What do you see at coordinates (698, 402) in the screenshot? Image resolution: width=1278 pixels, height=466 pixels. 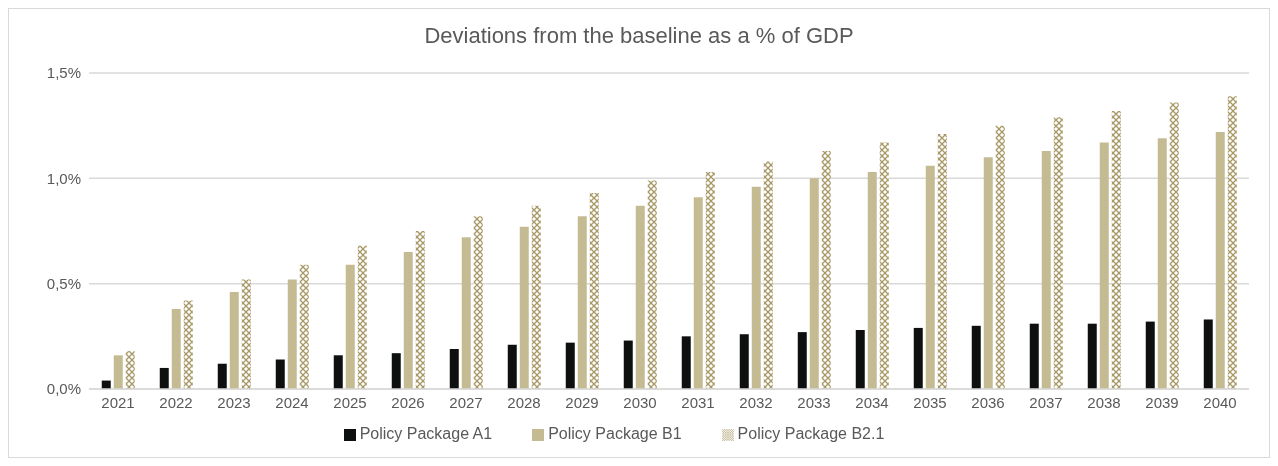 I see `x-tick-label: 2031` at bounding box center [698, 402].